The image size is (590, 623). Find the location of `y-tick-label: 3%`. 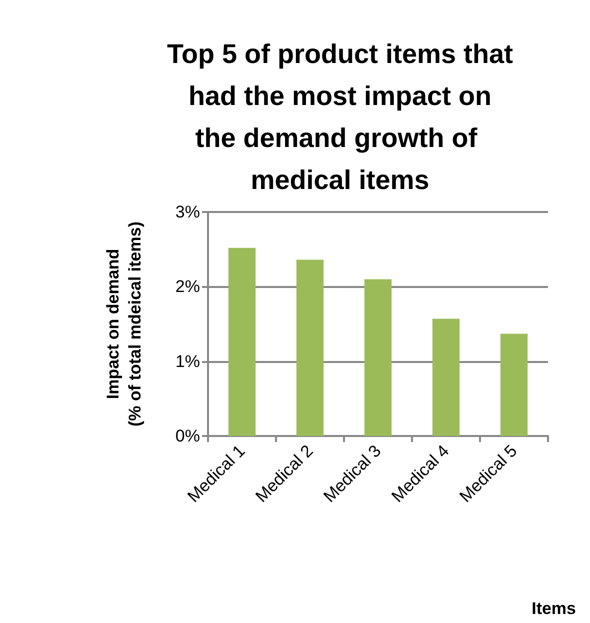

y-tick-label: 3% is located at coordinates (187, 212).